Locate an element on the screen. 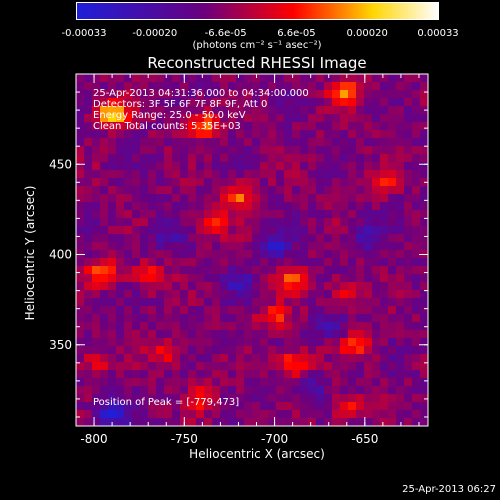  colorbar-tick-label: 0.00033 is located at coordinates (438, 33).